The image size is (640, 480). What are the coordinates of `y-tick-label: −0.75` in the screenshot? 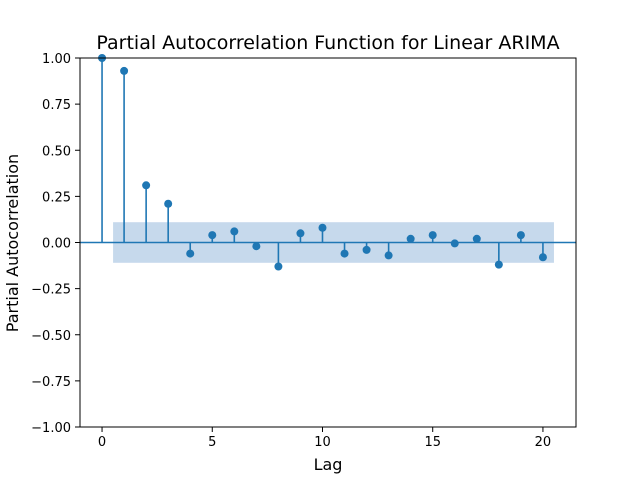 It's located at (51, 382).